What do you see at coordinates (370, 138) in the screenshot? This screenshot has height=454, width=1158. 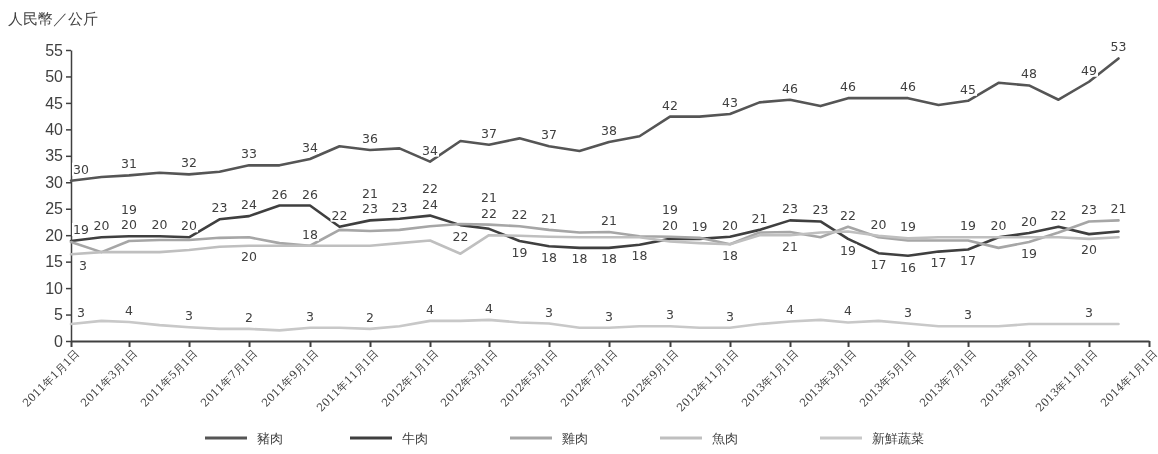 I see `data-label: 36` at bounding box center [370, 138].